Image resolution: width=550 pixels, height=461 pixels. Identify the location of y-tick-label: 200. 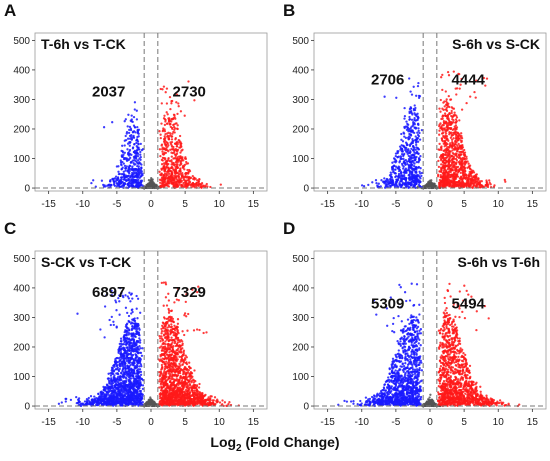
(300, 129).